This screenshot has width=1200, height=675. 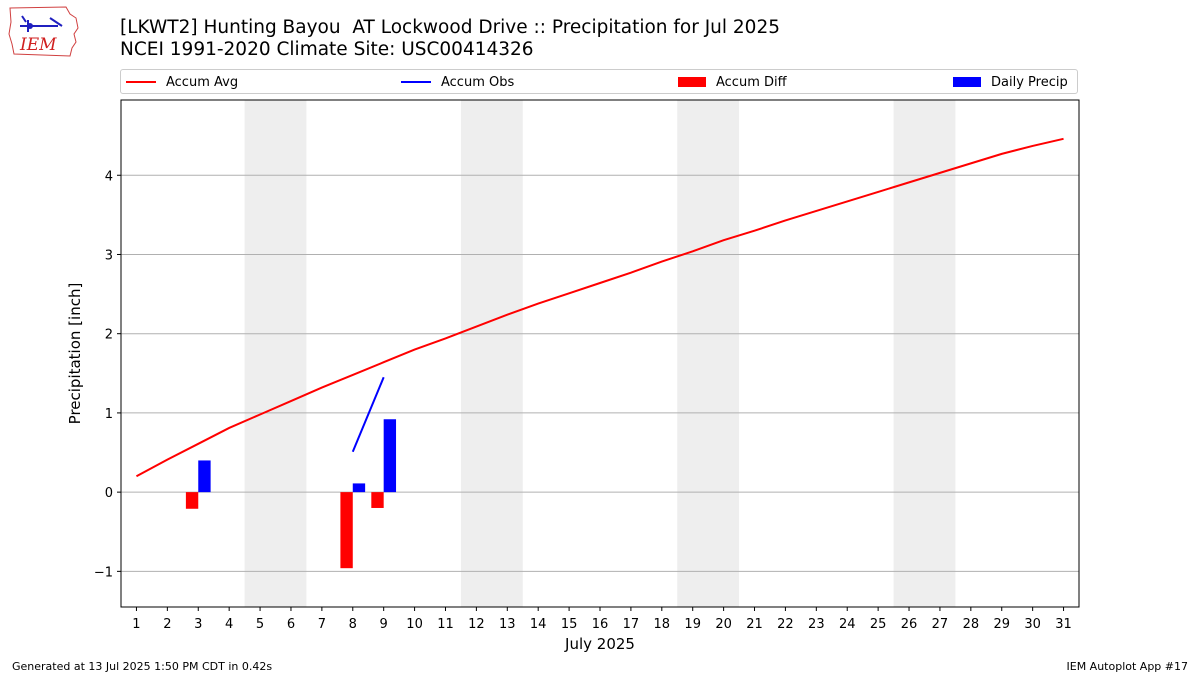 I want to click on x-tick-label-17: 18, so click(x=662, y=624).